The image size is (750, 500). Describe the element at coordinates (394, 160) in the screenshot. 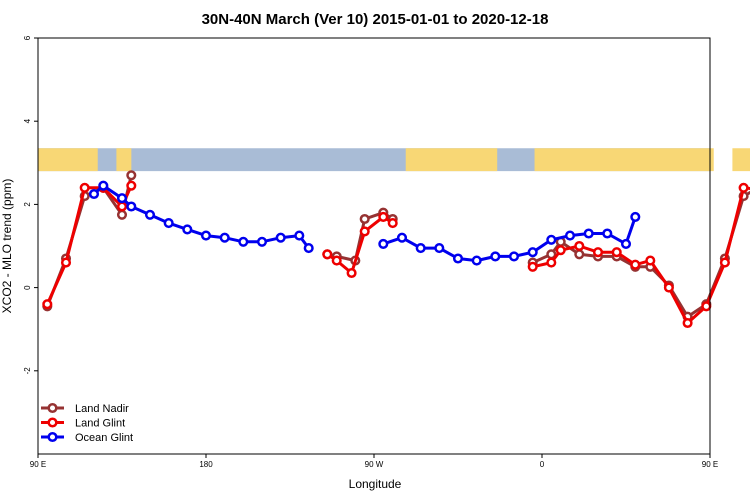

I see `land-ocean-band` at that location.